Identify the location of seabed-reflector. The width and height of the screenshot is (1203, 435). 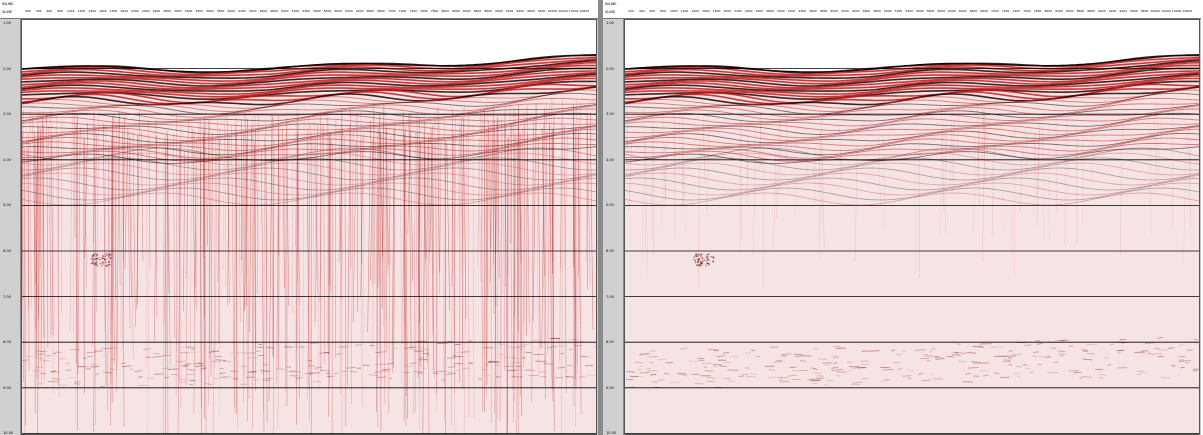
(309, 63).